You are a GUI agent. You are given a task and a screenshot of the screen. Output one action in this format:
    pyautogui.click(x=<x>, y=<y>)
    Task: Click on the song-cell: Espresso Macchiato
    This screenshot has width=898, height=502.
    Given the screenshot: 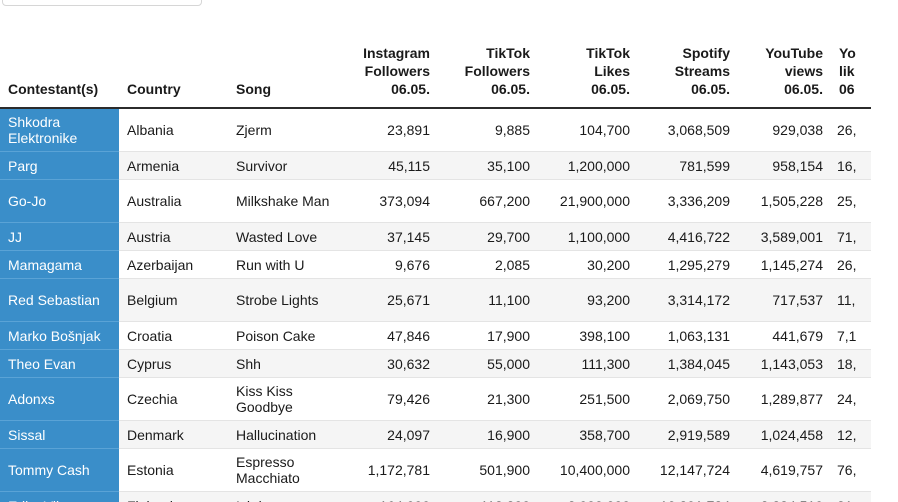 What is the action you would take?
    pyautogui.click(x=282, y=470)
    